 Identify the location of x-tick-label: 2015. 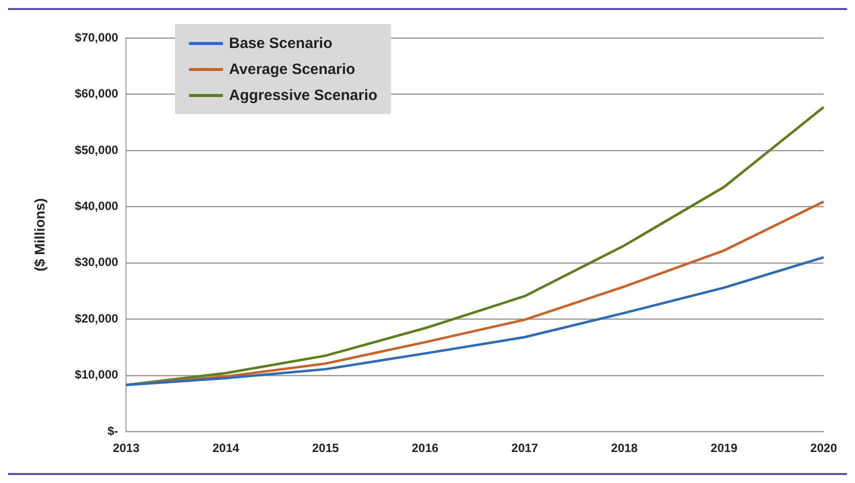
(326, 448).